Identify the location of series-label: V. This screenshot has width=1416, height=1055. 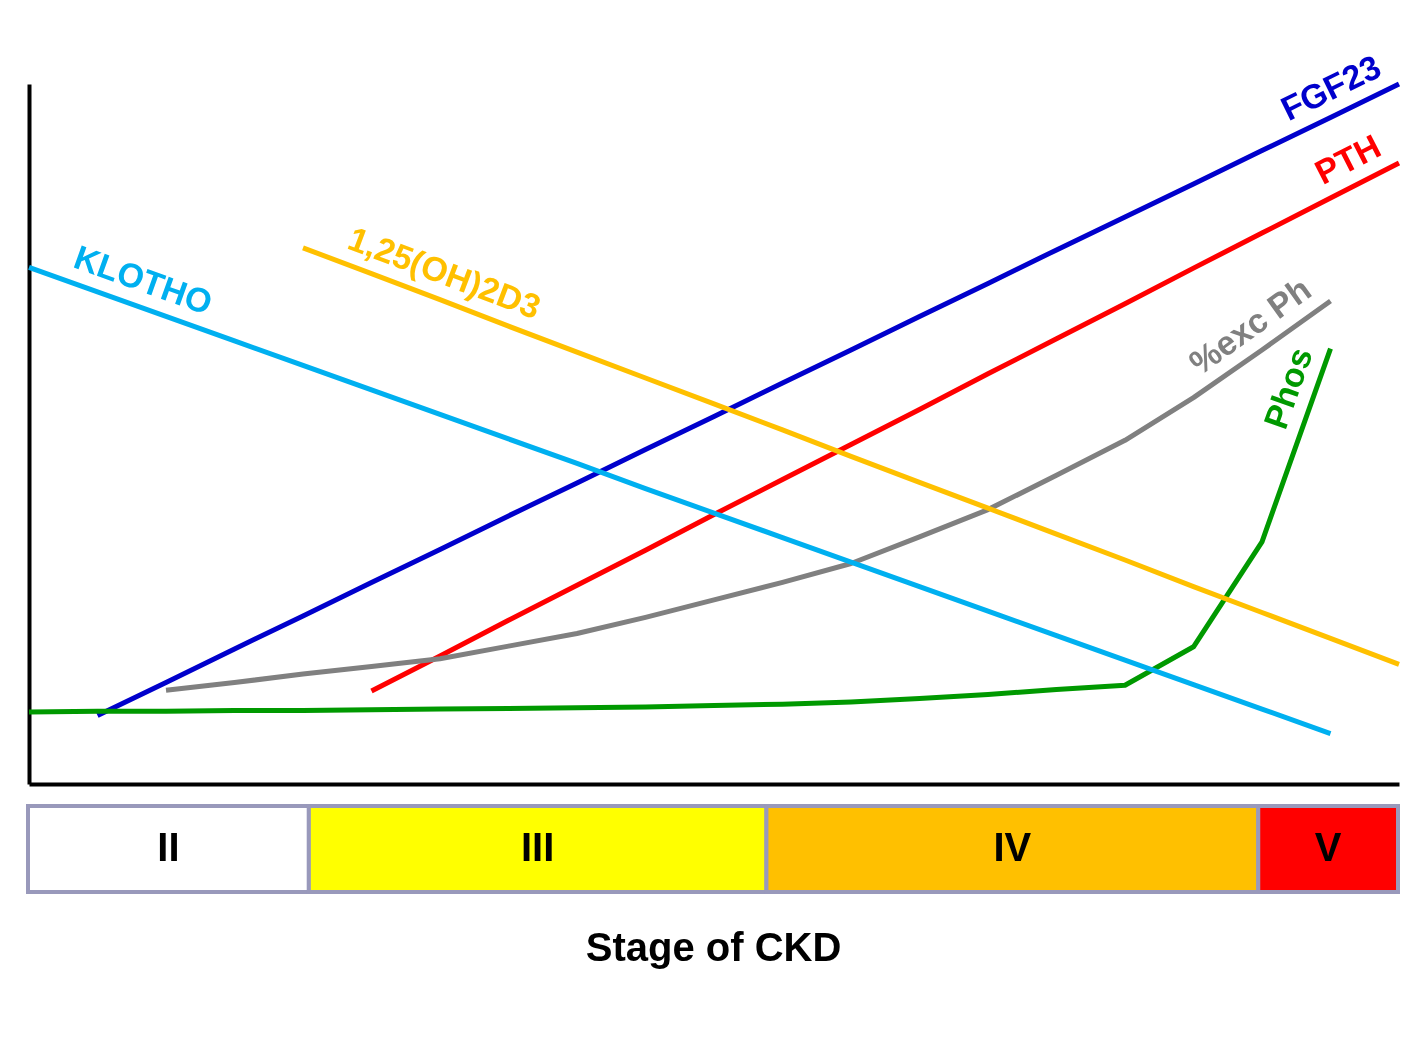
(1328, 847).